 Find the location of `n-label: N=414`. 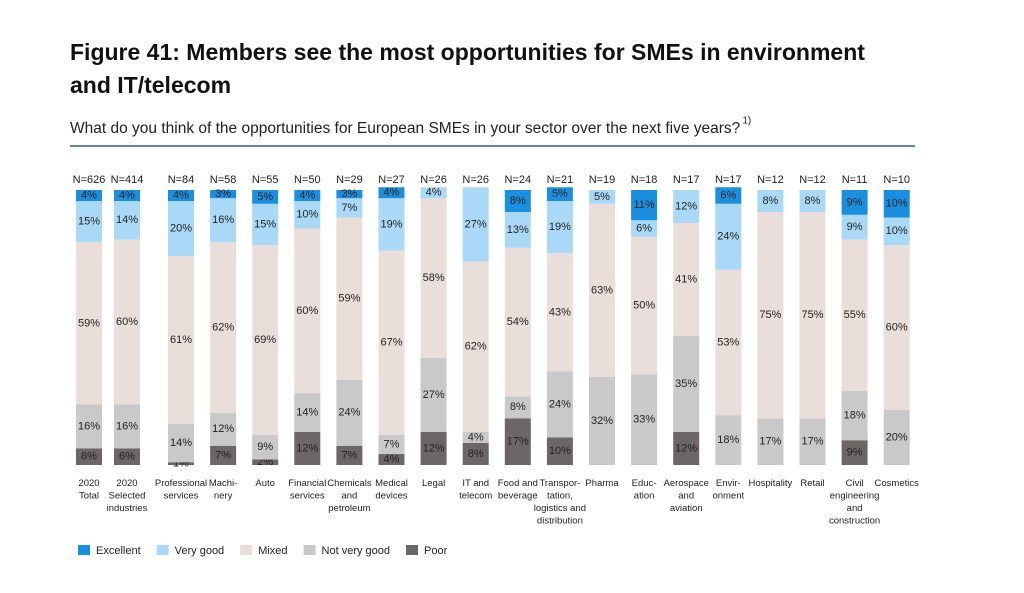

n-label: N=414 is located at coordinates (127, 180).